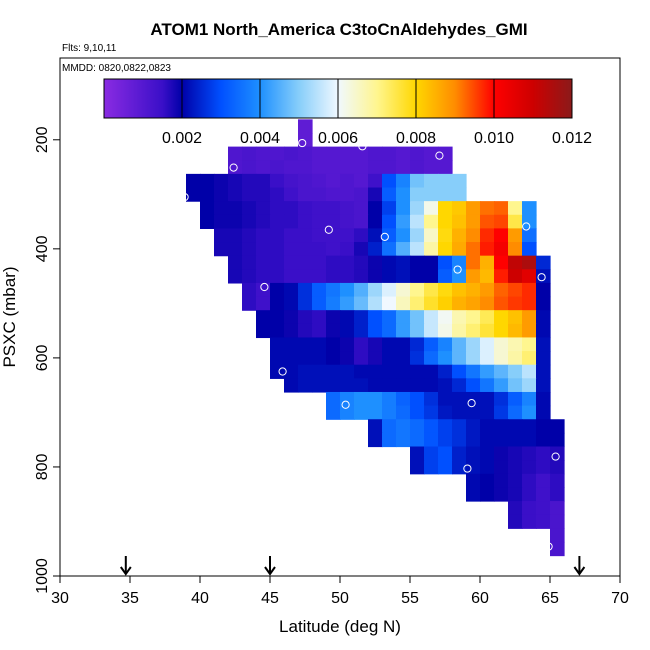 The image size is (650, 650). What do you see at coordinates (270, 566) in the screenshot?
I see `arrow-marker` at bounding box center [270, 566].